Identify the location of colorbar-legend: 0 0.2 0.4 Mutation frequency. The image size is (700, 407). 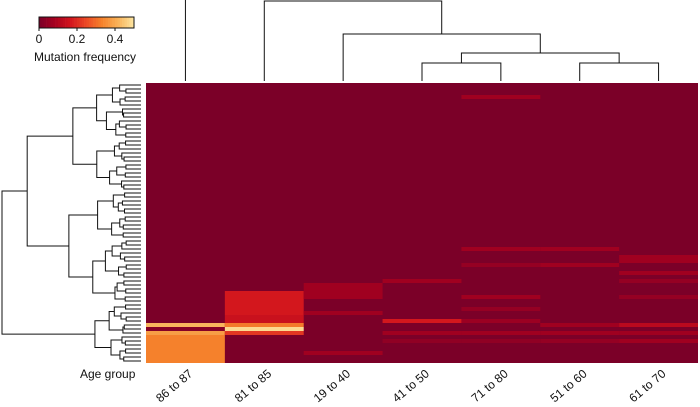
(85, 40).